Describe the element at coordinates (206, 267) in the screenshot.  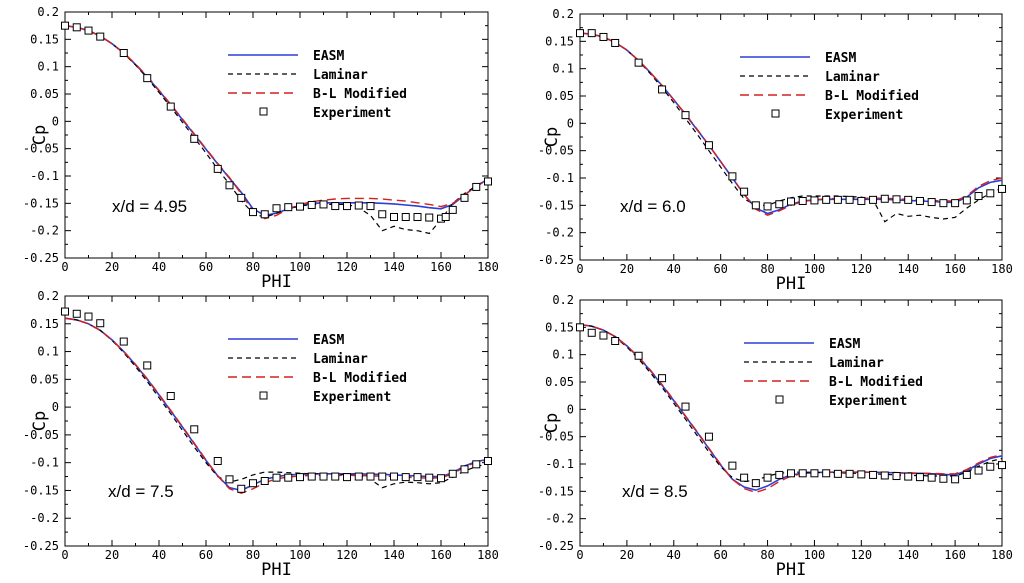
I see `x-tick-label: 60` at that location.